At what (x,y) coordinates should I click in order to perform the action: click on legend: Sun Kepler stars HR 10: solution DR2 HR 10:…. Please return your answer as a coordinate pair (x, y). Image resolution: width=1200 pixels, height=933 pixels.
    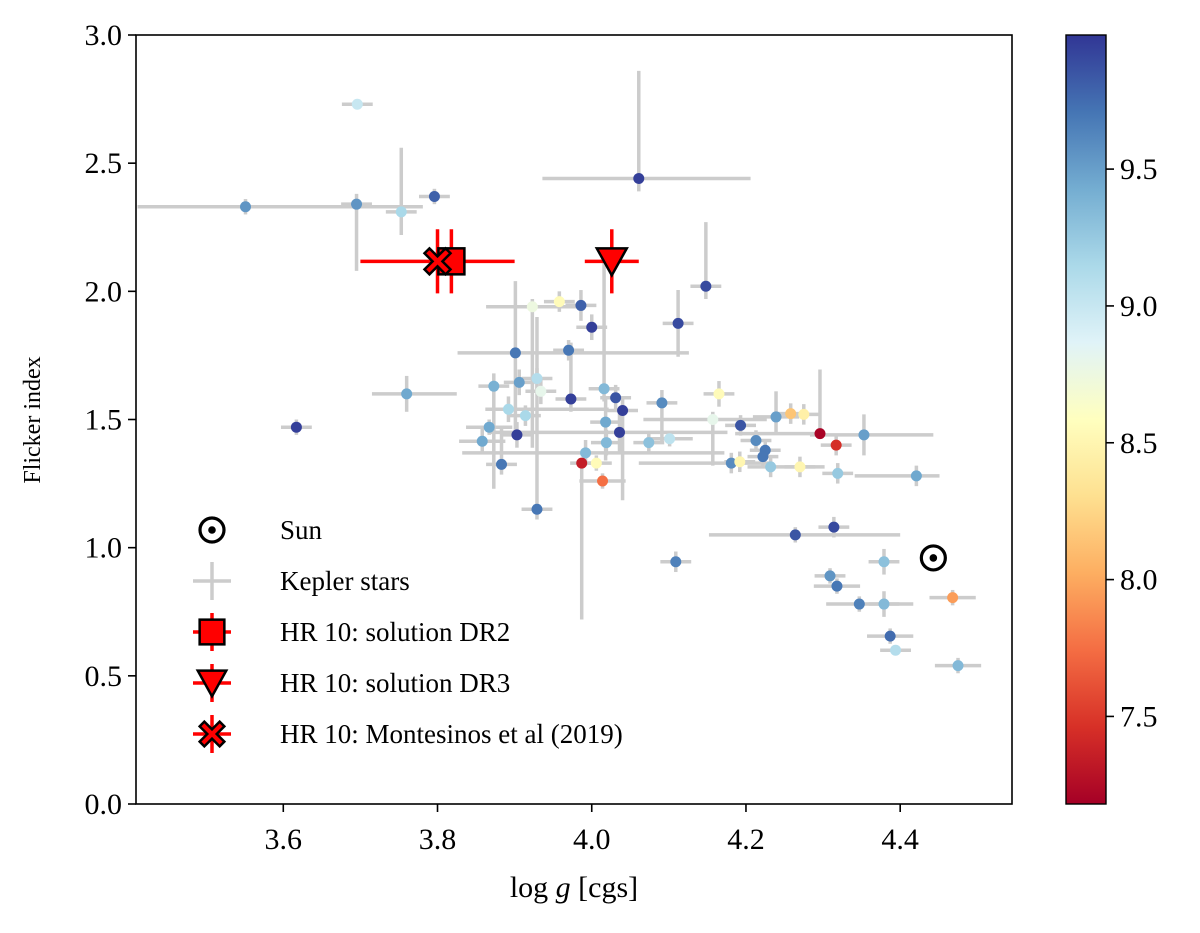
    Looking at the image, I should click on (408, 634).